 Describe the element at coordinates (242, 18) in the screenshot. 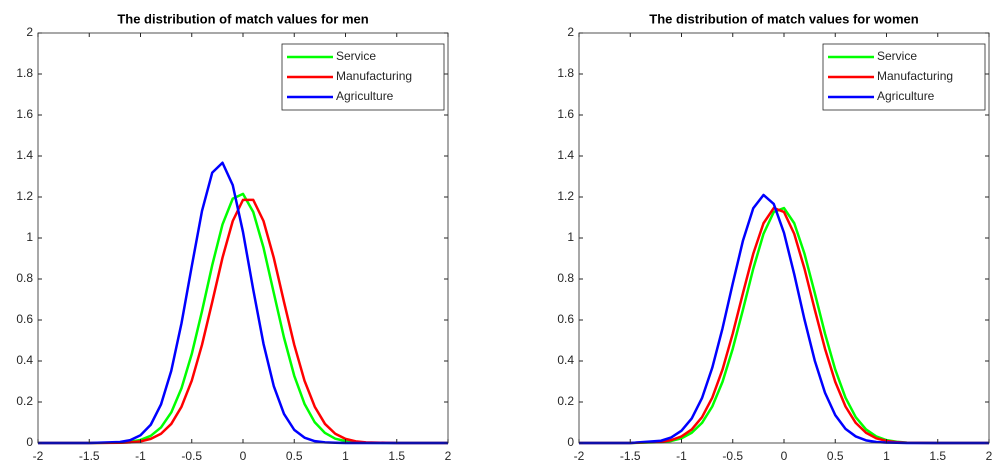

I see `chart-title: The distribution of match values for men` at that location.